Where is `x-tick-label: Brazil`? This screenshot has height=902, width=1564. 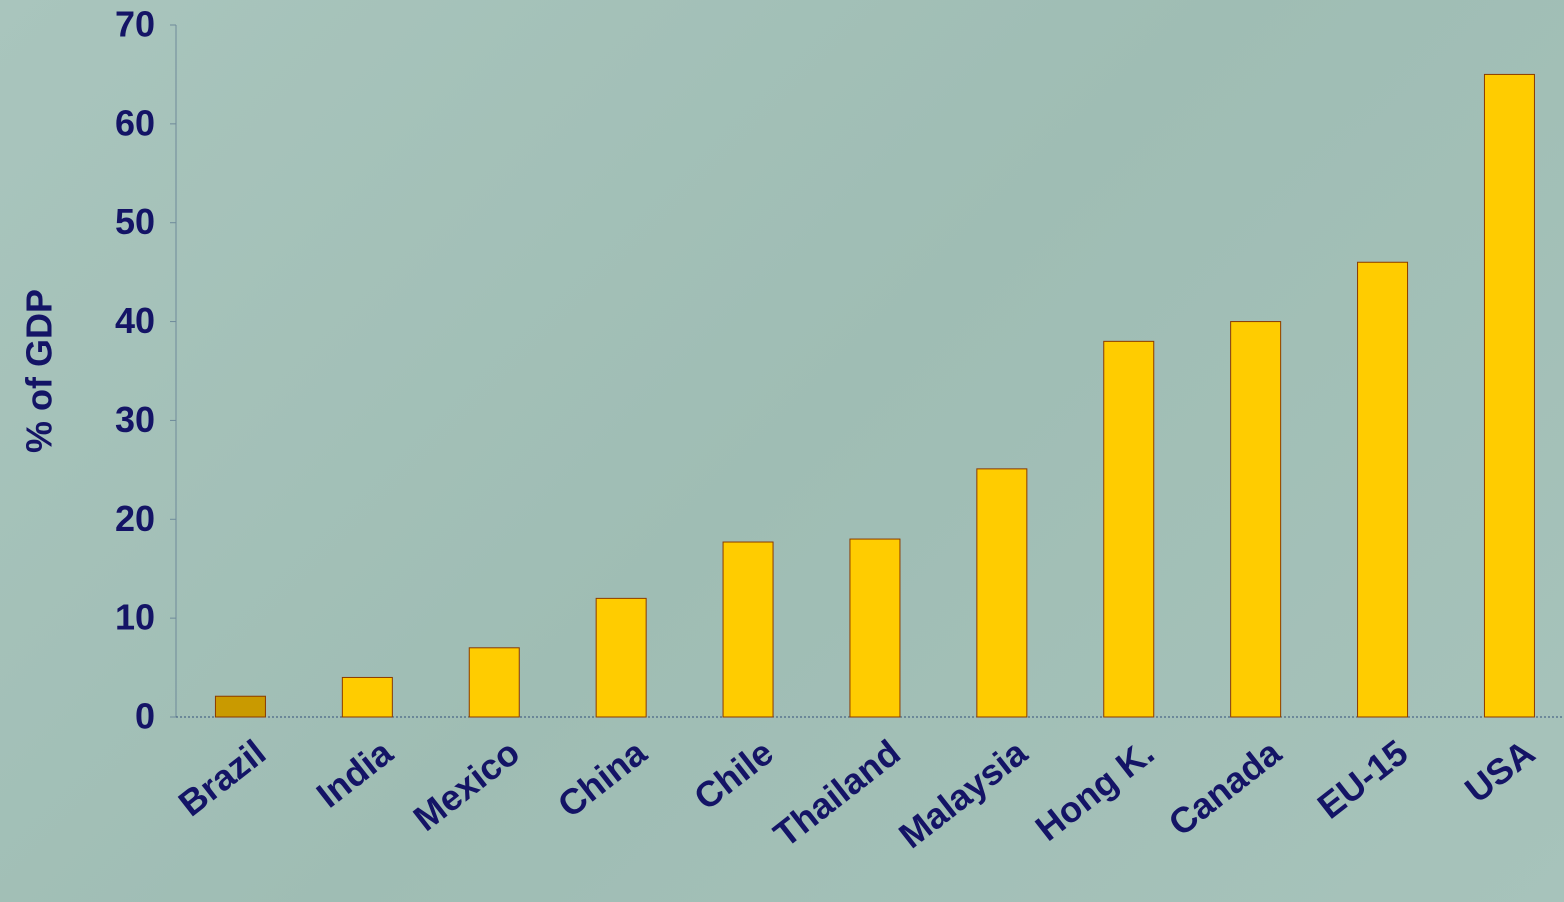 x-tick-label: Brazil is located at coordinates (222, 777).